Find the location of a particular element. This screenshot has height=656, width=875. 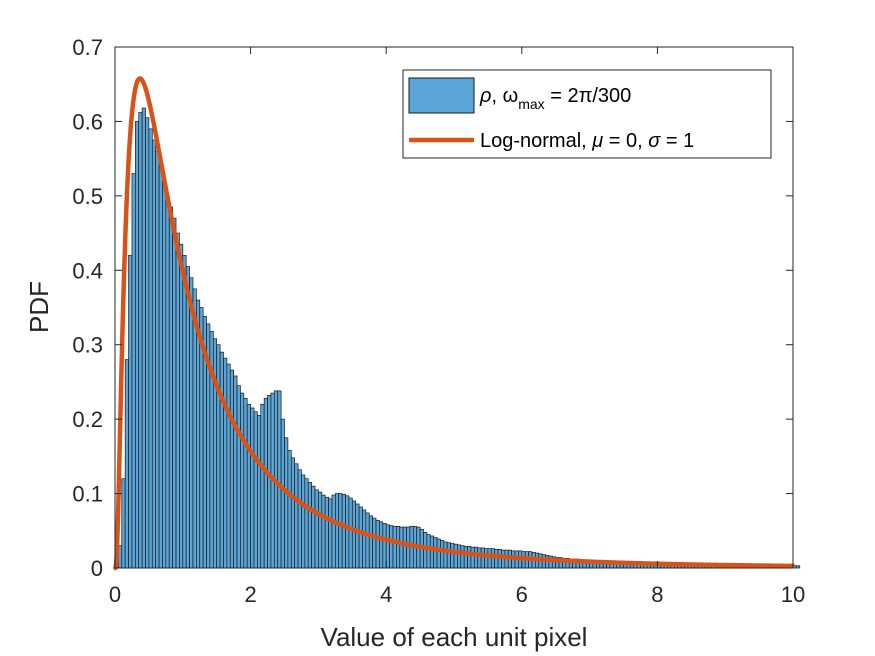

y-tick-label: 0.5 is located at coordinates (87, 196).